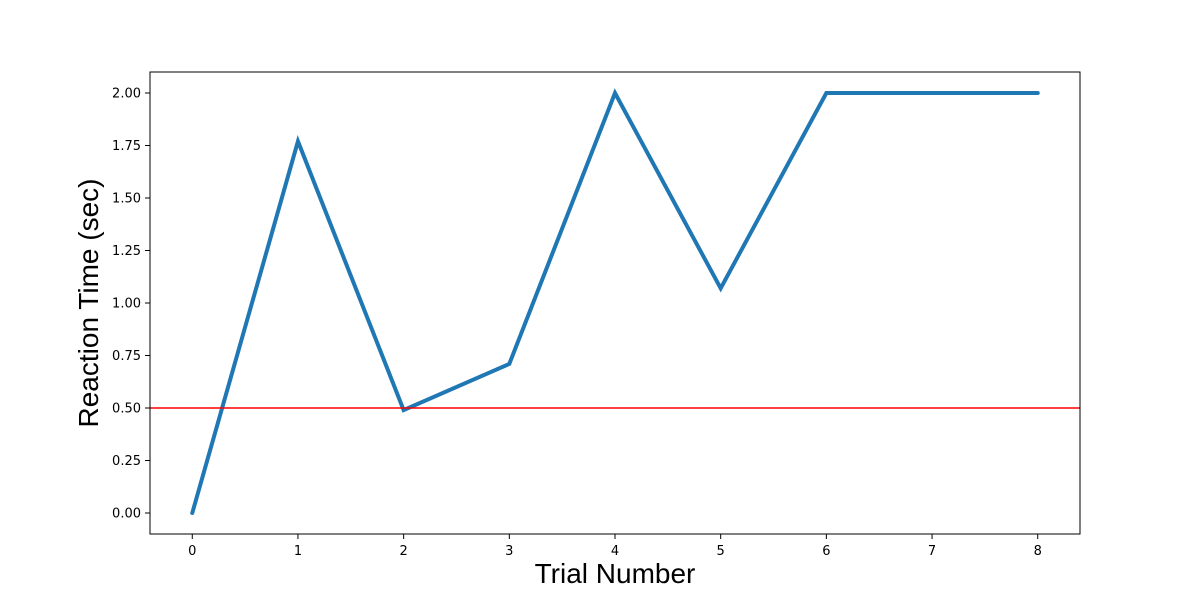 This screenshot has height=600, width=1200. Describe the element at coordinates (721, 551) in the screenshot. I see `x-tick-label: 5` at that location.